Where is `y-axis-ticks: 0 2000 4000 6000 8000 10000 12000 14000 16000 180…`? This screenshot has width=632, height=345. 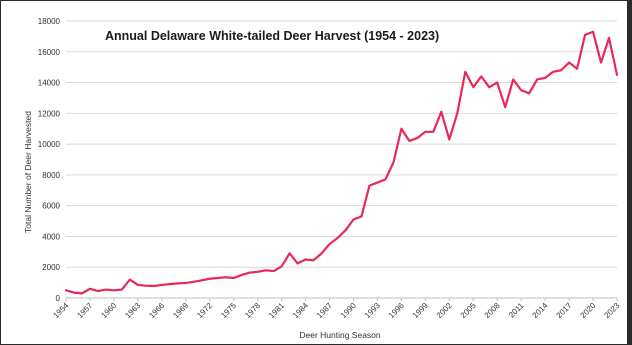
y-axis-ticks: 0 2000 4000 6000 8000 10000 12000 14000 16000 180… is located at coordinates (49, 160).